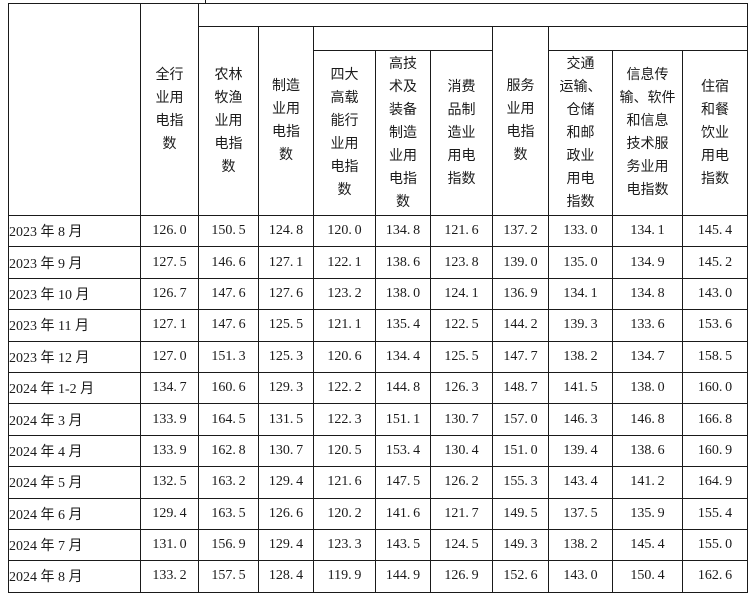 This screenshot has width=755, height=596. What do you see at coordinates (344, 231) in the screenshot?
I see `value-cell: 120. 0` at bounding box center [344, 231].